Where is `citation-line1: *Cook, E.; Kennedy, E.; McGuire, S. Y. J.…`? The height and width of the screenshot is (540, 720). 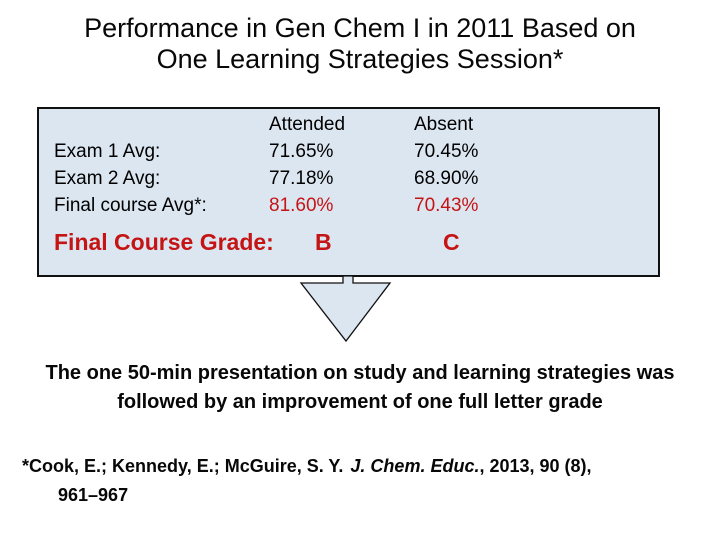
citation-line1: *Cook, E.; Kennedy, E.; McGuire, S. Y. J.… is located at coordinates (369, 466).